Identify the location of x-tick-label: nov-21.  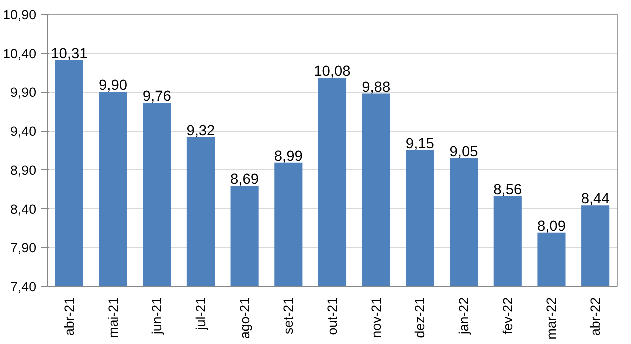
(376, 317).